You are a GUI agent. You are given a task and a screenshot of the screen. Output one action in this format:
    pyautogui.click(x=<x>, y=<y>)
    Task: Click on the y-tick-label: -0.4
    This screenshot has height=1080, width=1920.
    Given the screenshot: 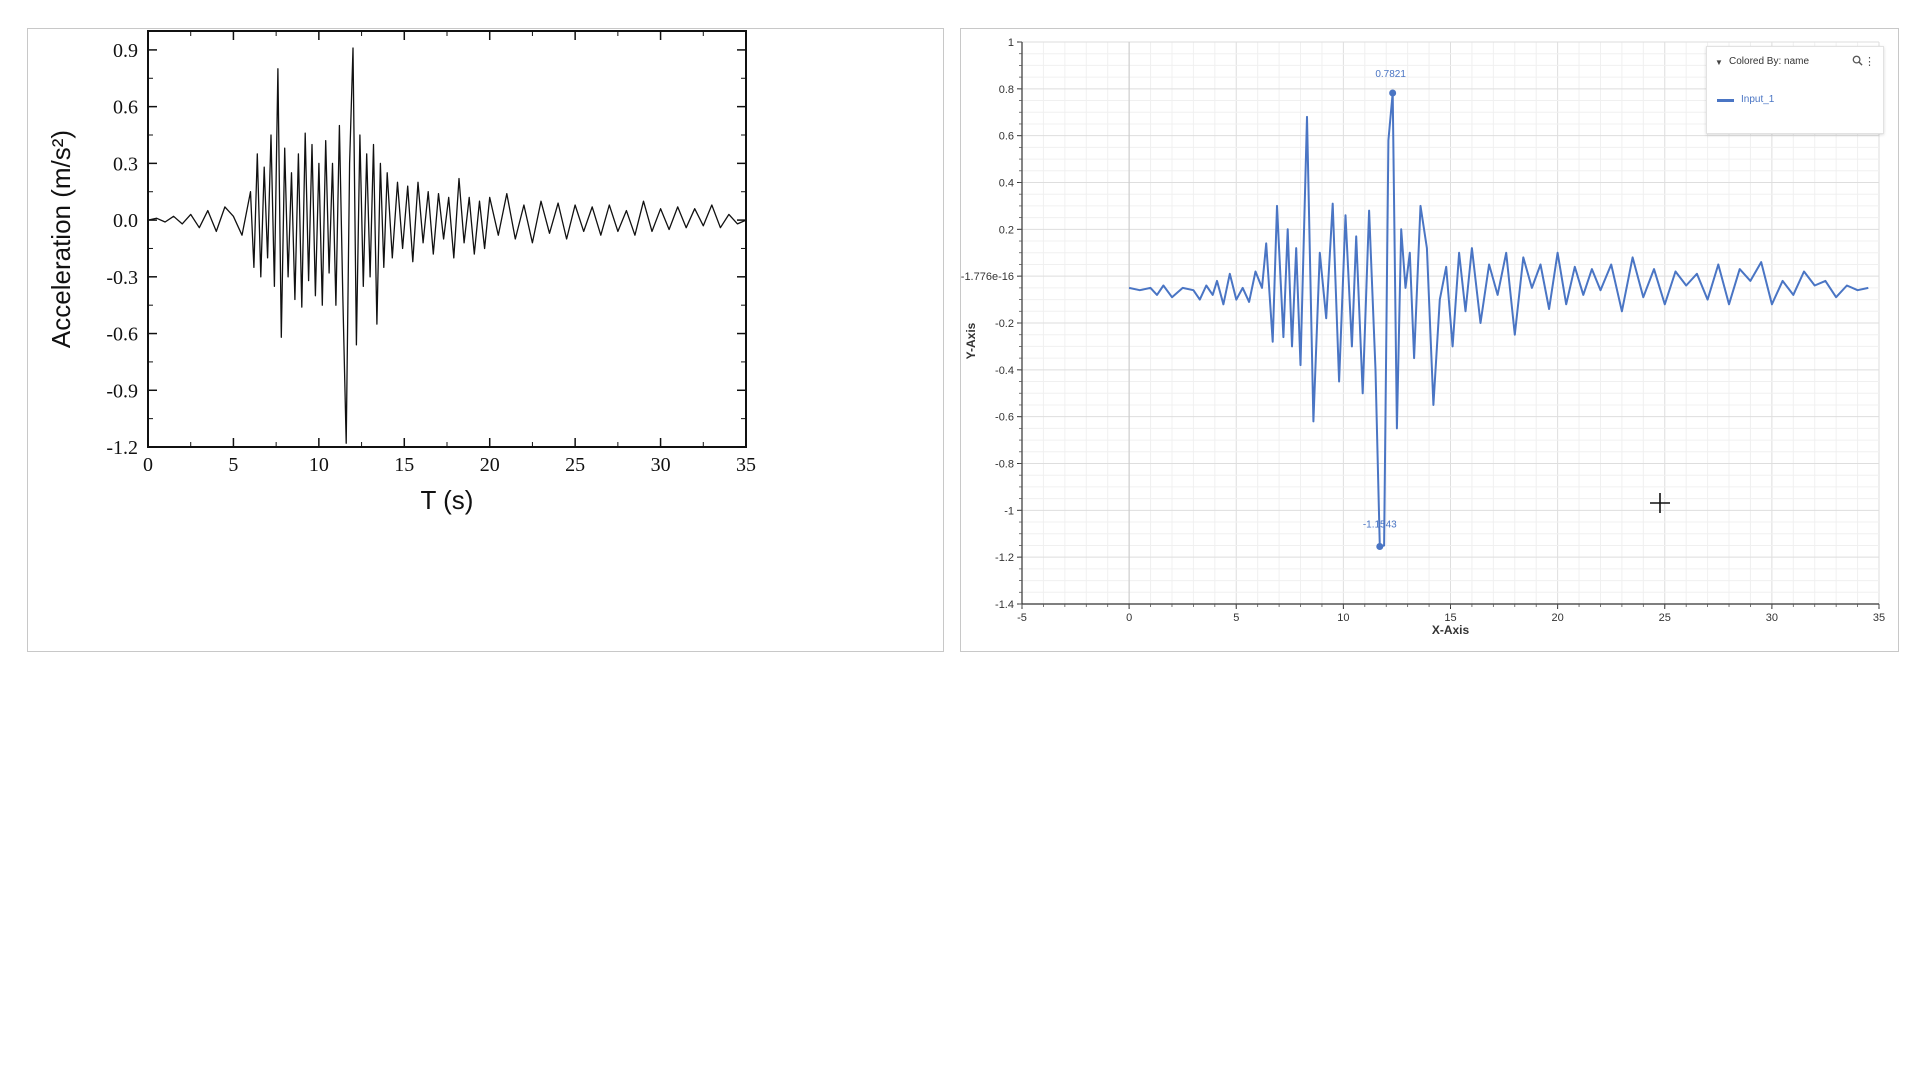 What is the action you would take?
    pyautogui.click(x=1004, y=371)
    